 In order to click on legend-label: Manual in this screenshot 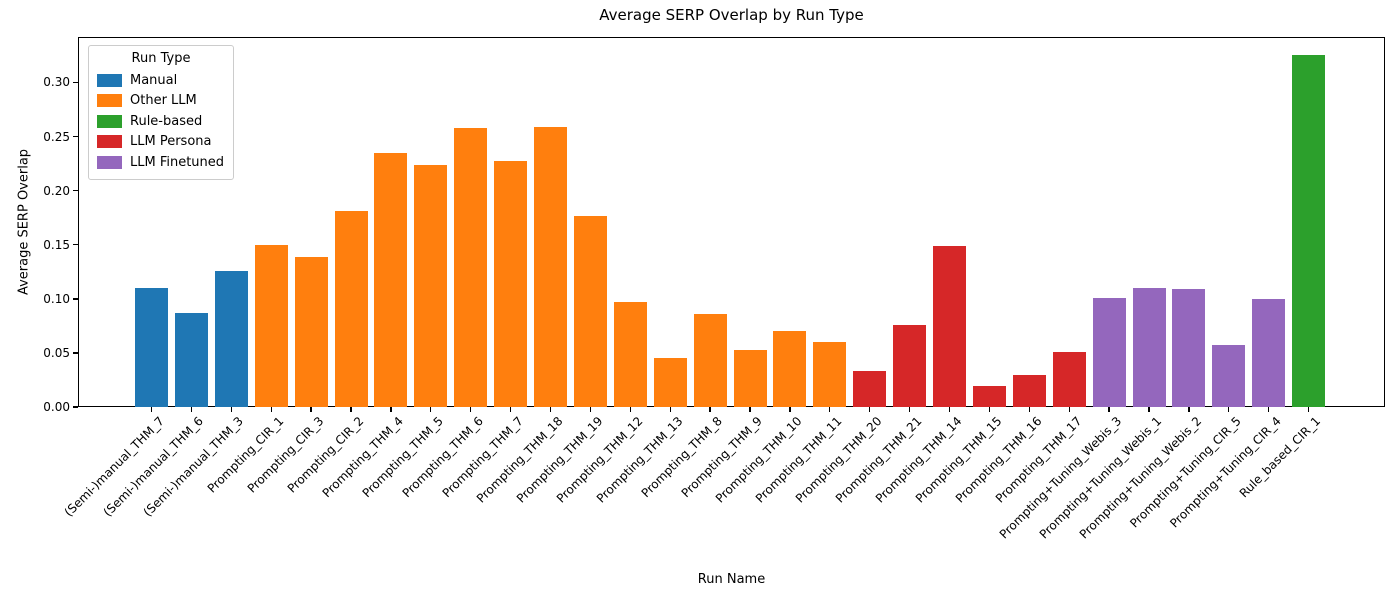, I will do `click(154, 80)`.